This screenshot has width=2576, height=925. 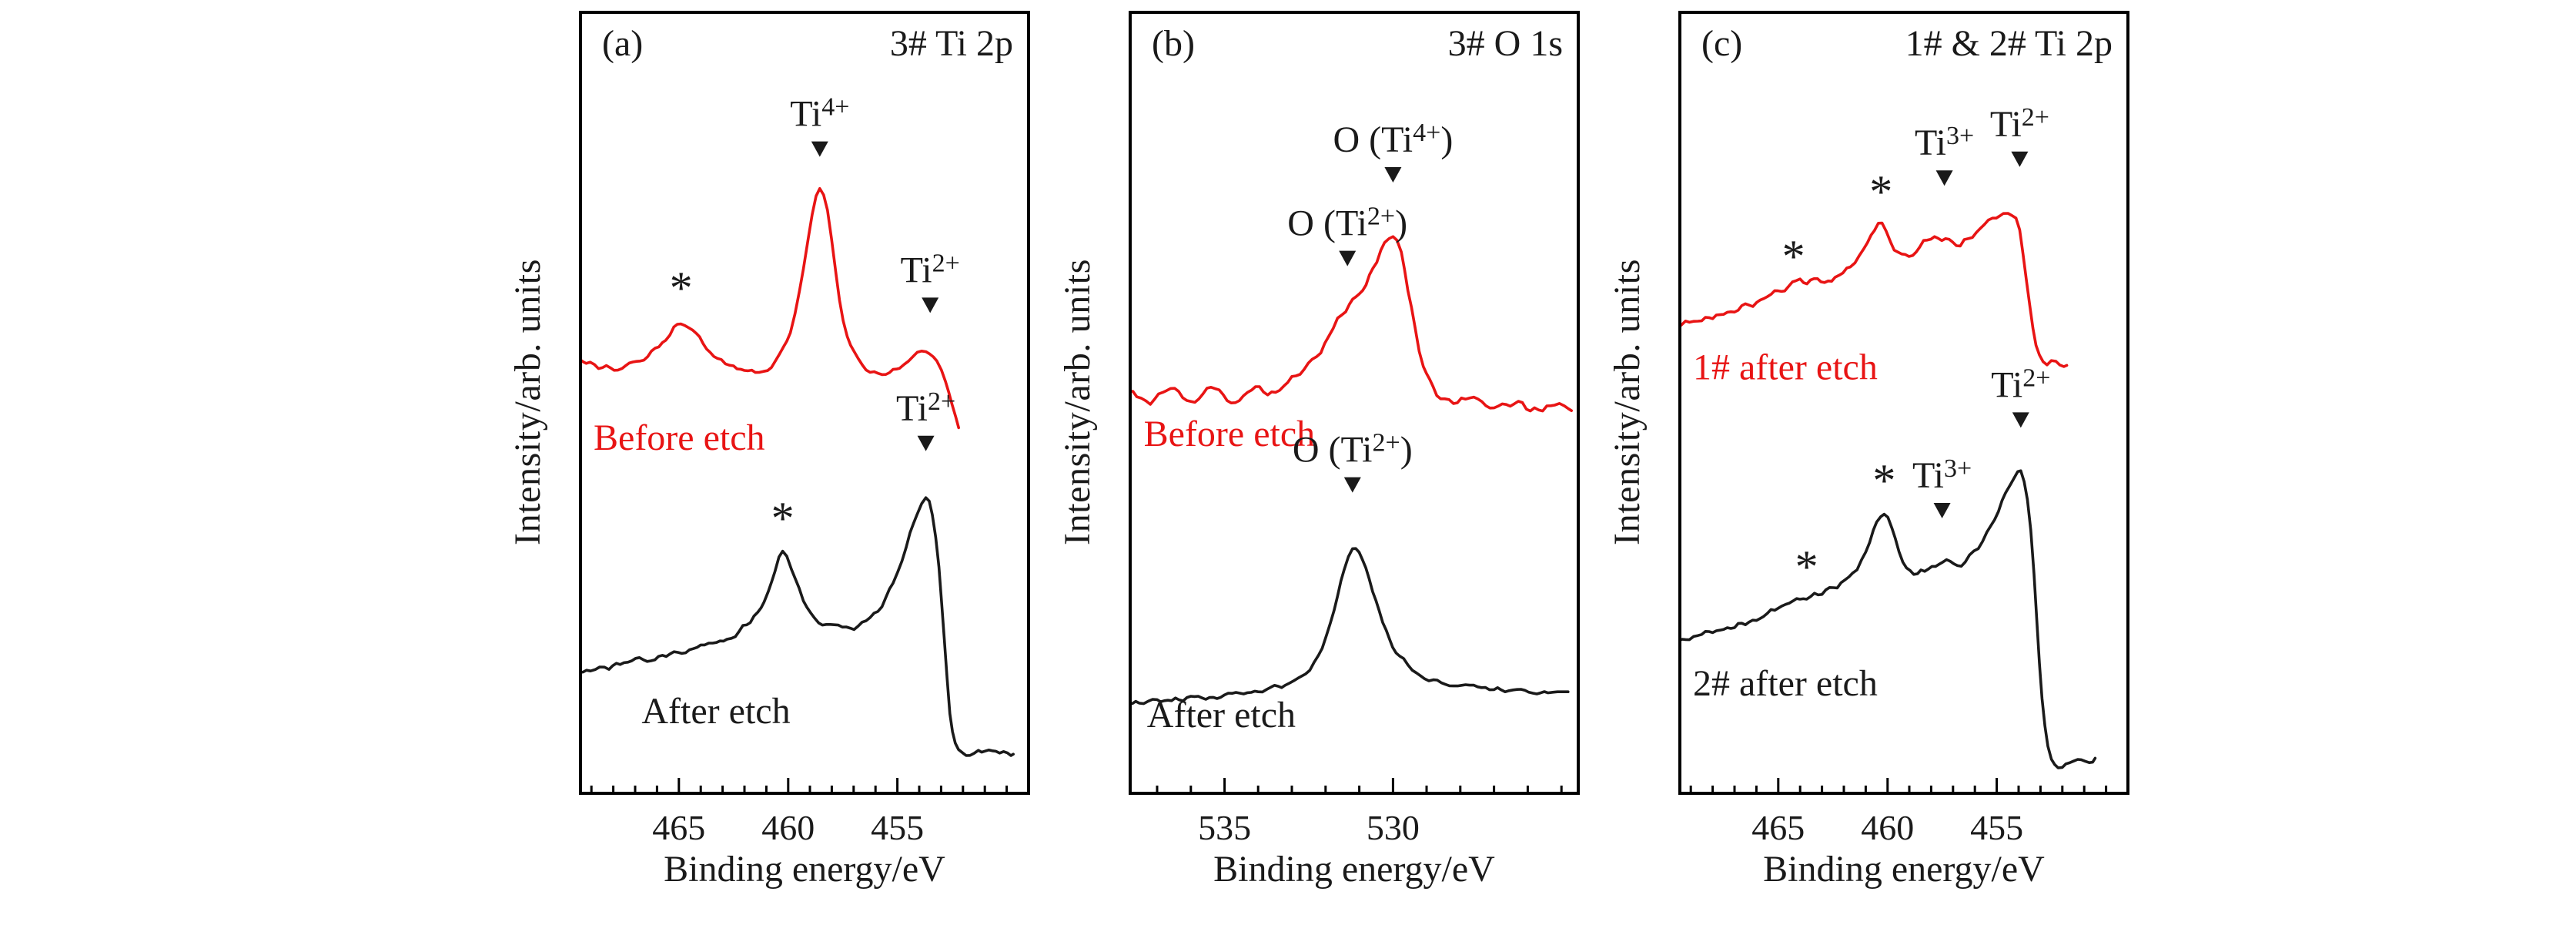 What do you see at coordinates (1394, 827) in the screenshot?
I see `x-tick-label: 530` at bounding box center [1394, 827].